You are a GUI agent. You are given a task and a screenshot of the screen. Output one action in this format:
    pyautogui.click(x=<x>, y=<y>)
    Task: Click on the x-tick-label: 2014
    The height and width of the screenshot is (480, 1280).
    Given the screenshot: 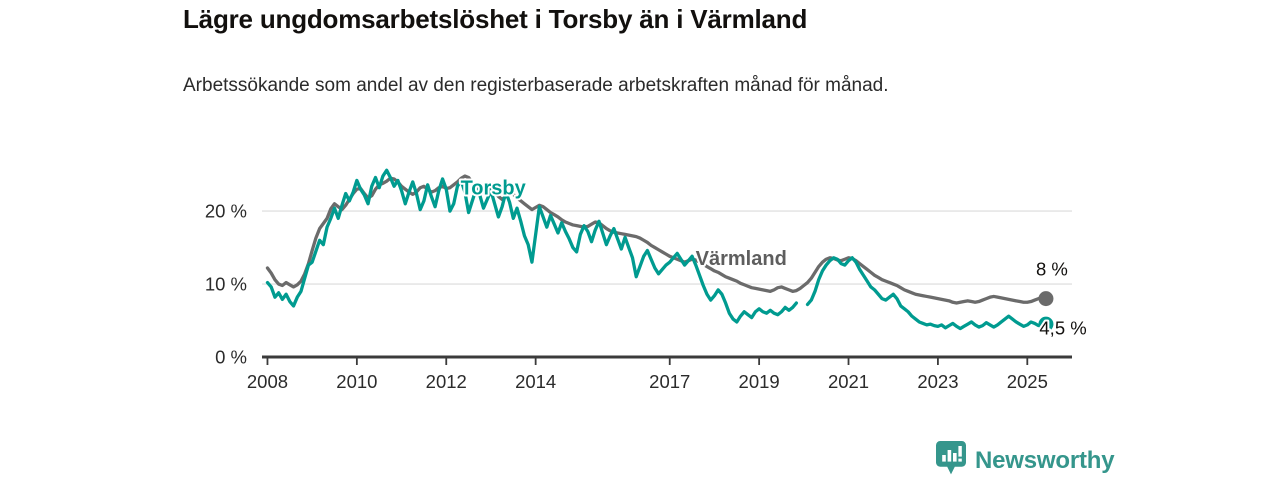 What is the action you would take?
    pyautogui.click(x=535, y=381)
    